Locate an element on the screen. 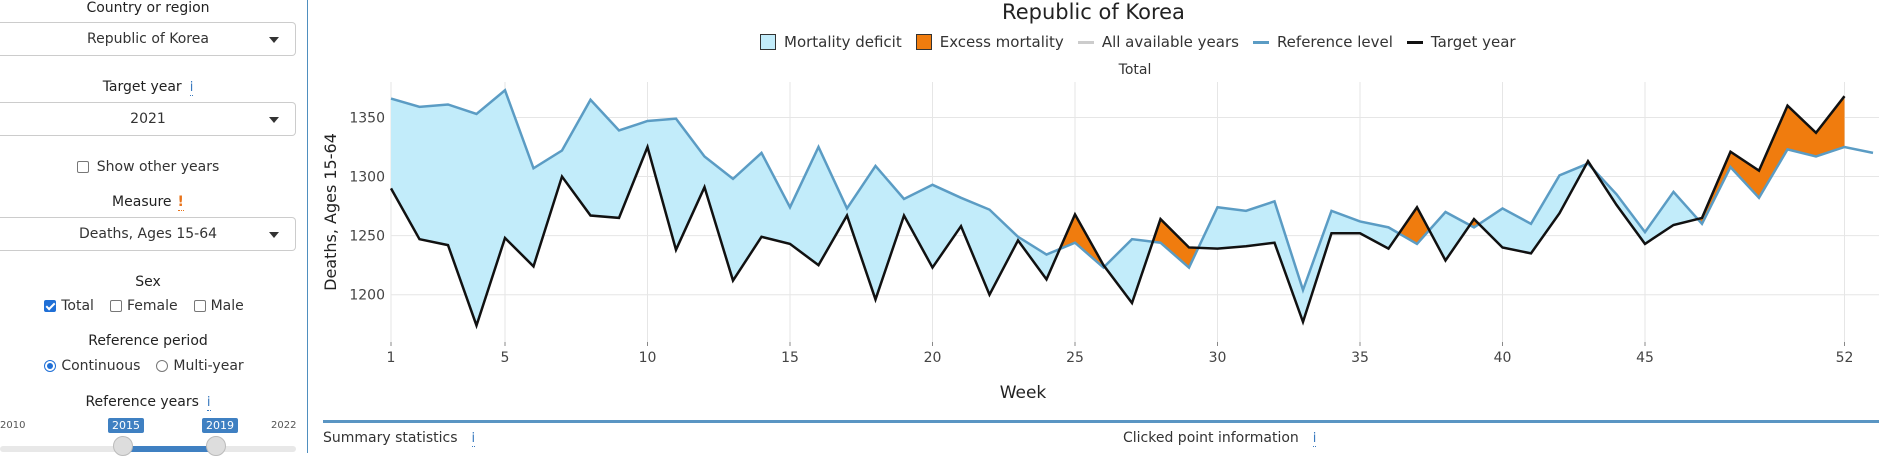  summary-info-icon: i is located at coordinates (473, 439).